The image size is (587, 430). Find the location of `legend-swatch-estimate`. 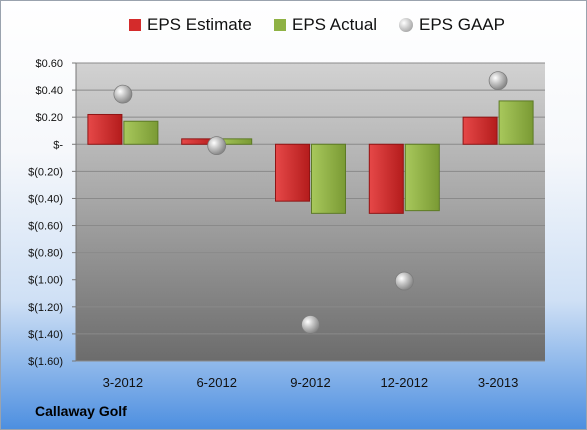

legend-swatch-estimate is located at coordinates (135, 25).